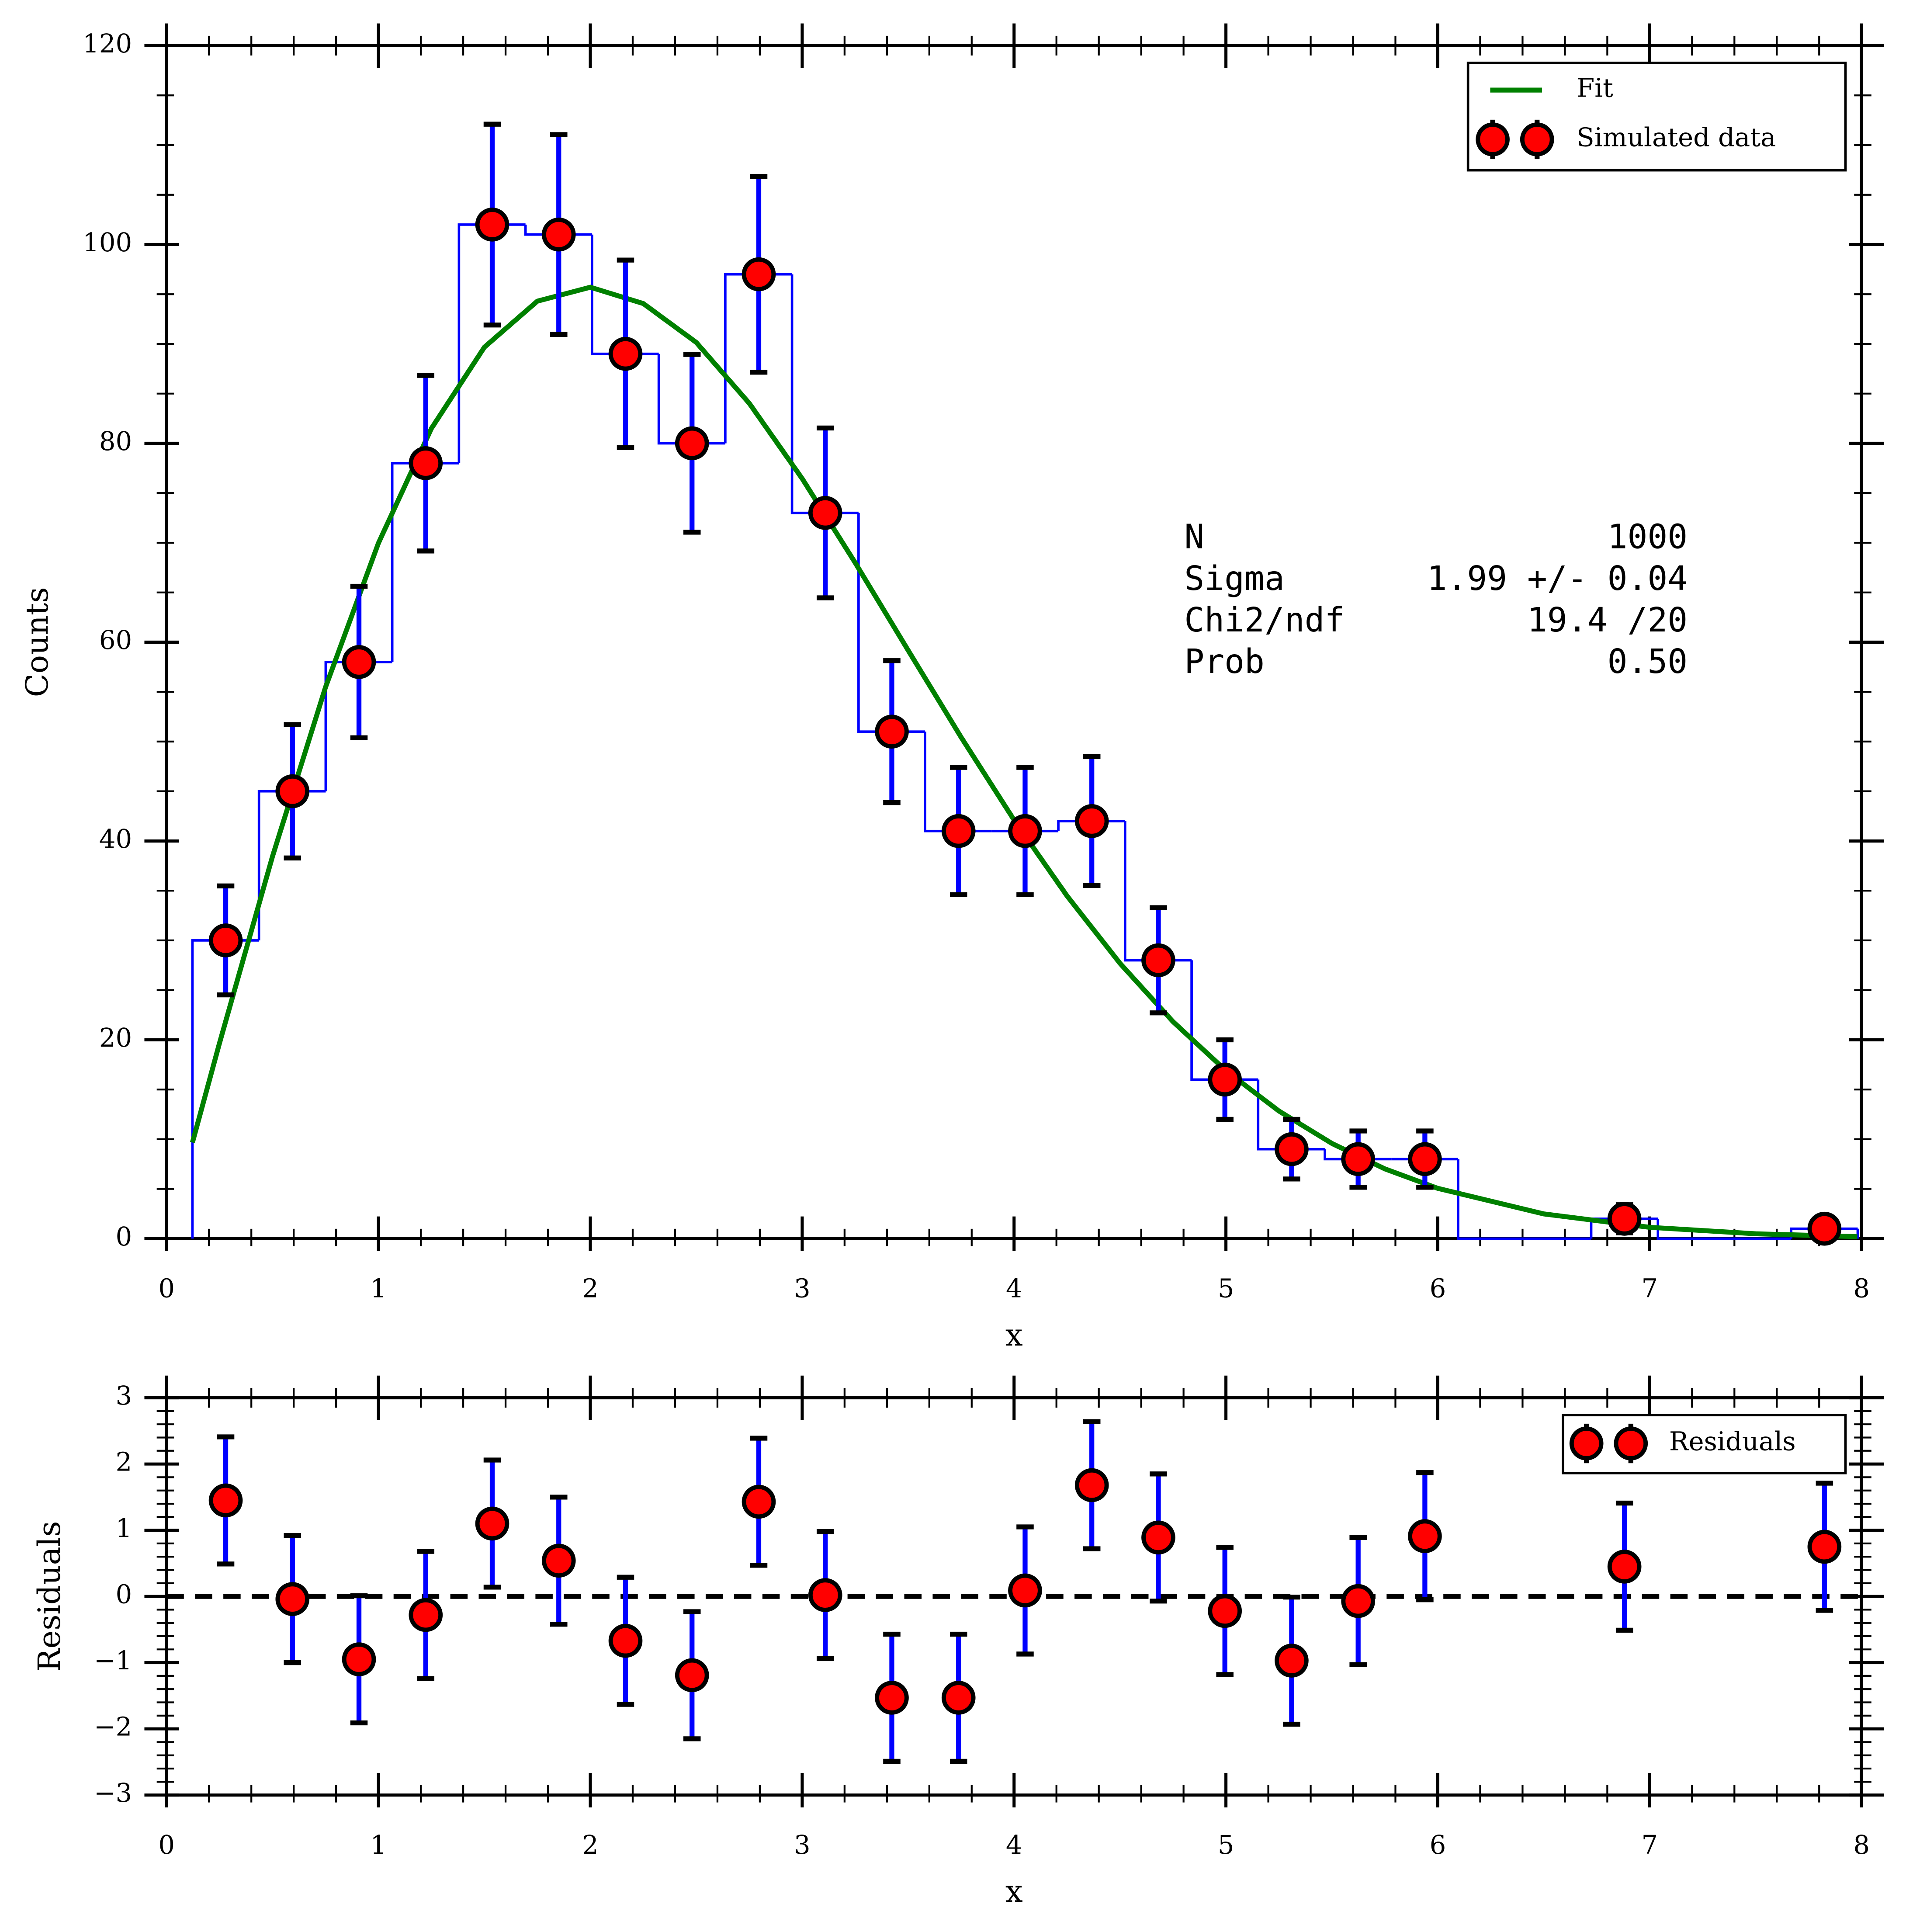 The image size is (1906, 1932). What do you see at coordinates (1677, 137) in the screenshot?
I see `legend-label: Simulated data` at bounding box center [1677, 137].